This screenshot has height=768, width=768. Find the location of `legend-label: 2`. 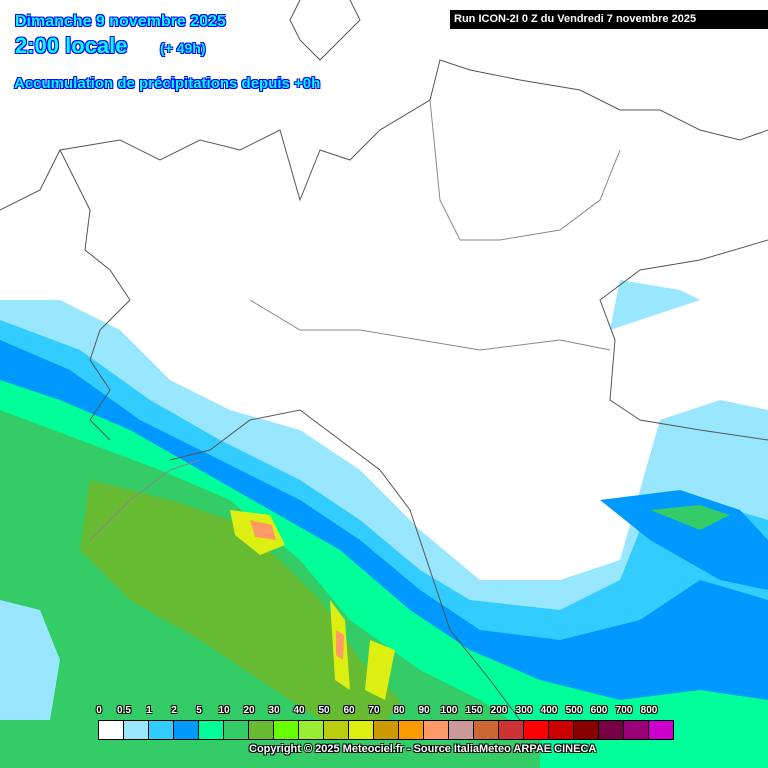

legend-label: 2 is located at coordinates (174, 710).